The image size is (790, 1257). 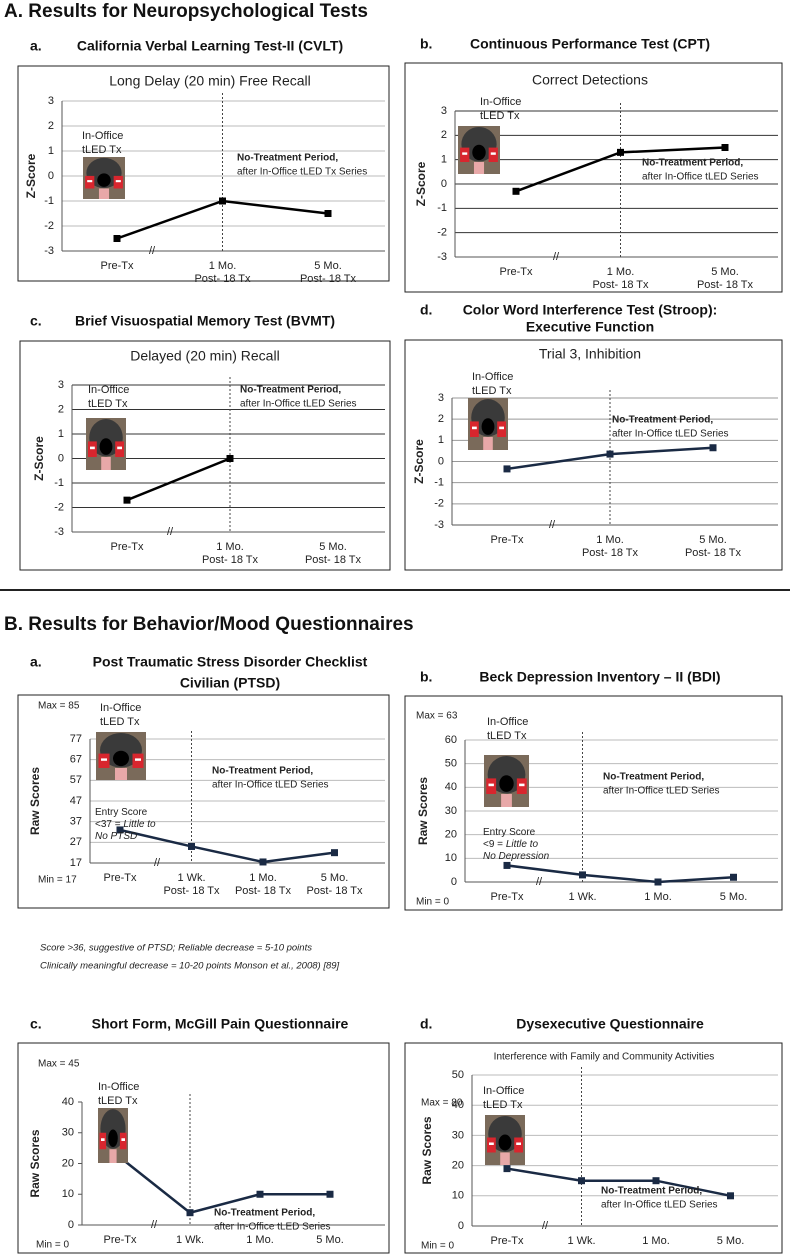 I want to click on y-tick-label: 1, so click(x=61, y=434).